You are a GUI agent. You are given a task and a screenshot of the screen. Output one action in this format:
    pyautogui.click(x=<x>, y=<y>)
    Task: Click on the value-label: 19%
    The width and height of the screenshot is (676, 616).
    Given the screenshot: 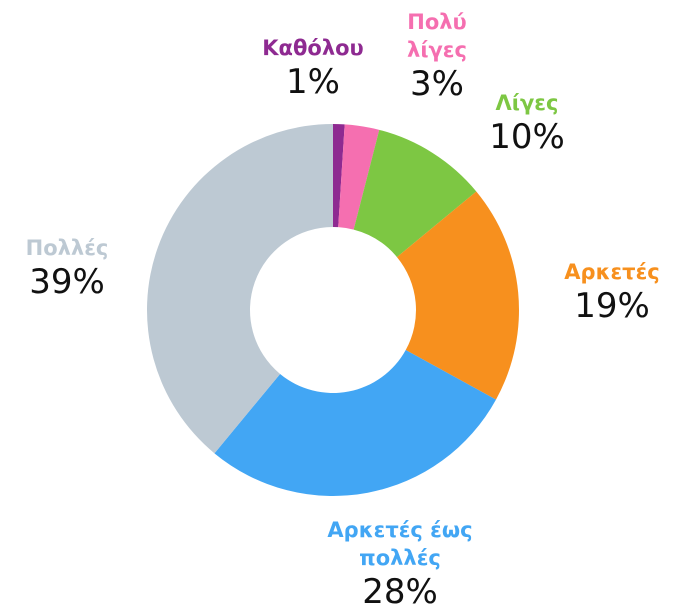 What is the action you would take?
    pyautogui.click(x=612, y=306)
    